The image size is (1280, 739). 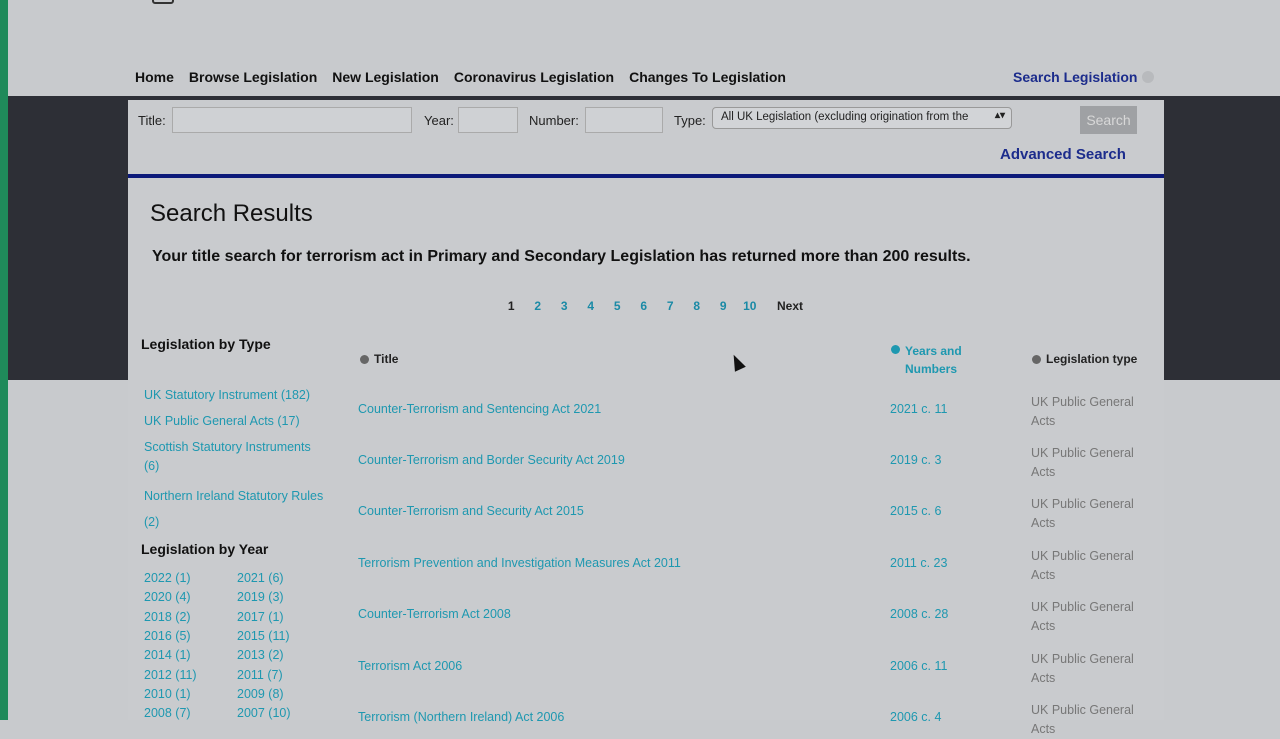 What do you see at coordinates (461, 717) in the screenshot?
I see `result-title-link: Terrorism (Northern Ireland) Act 2006` at bounding box center [461, 717].